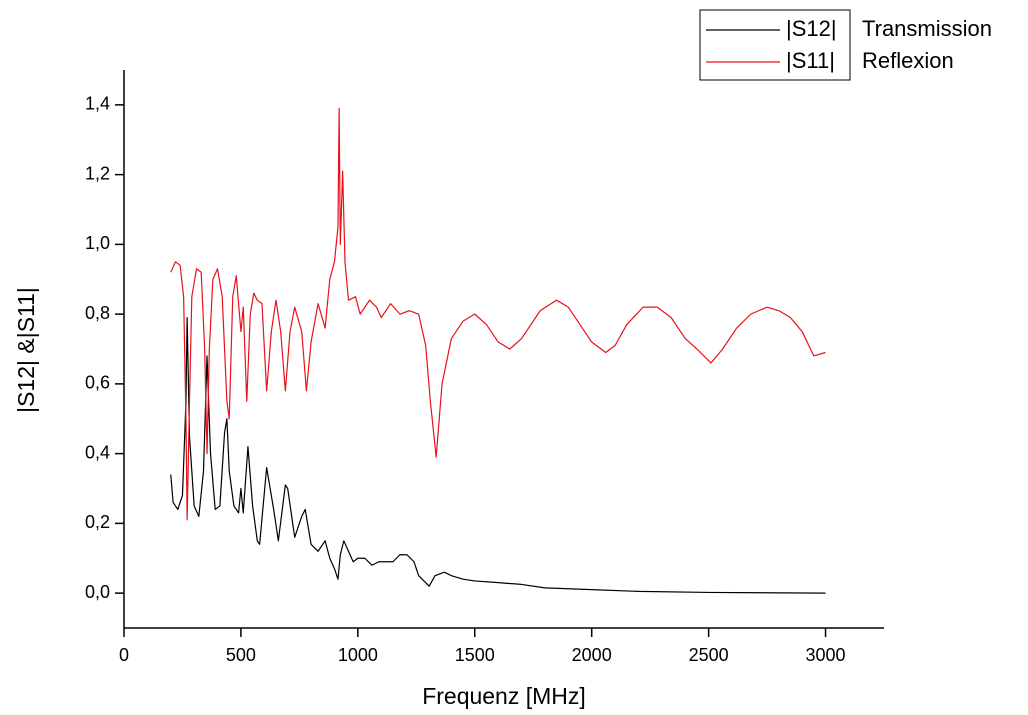 The width and height of the screenshot is (1028, 715). What do you see at coordinates (97, 522) in the screenshot?
I see `y-tick-label: 0,2` at bounding box center [97, 522].